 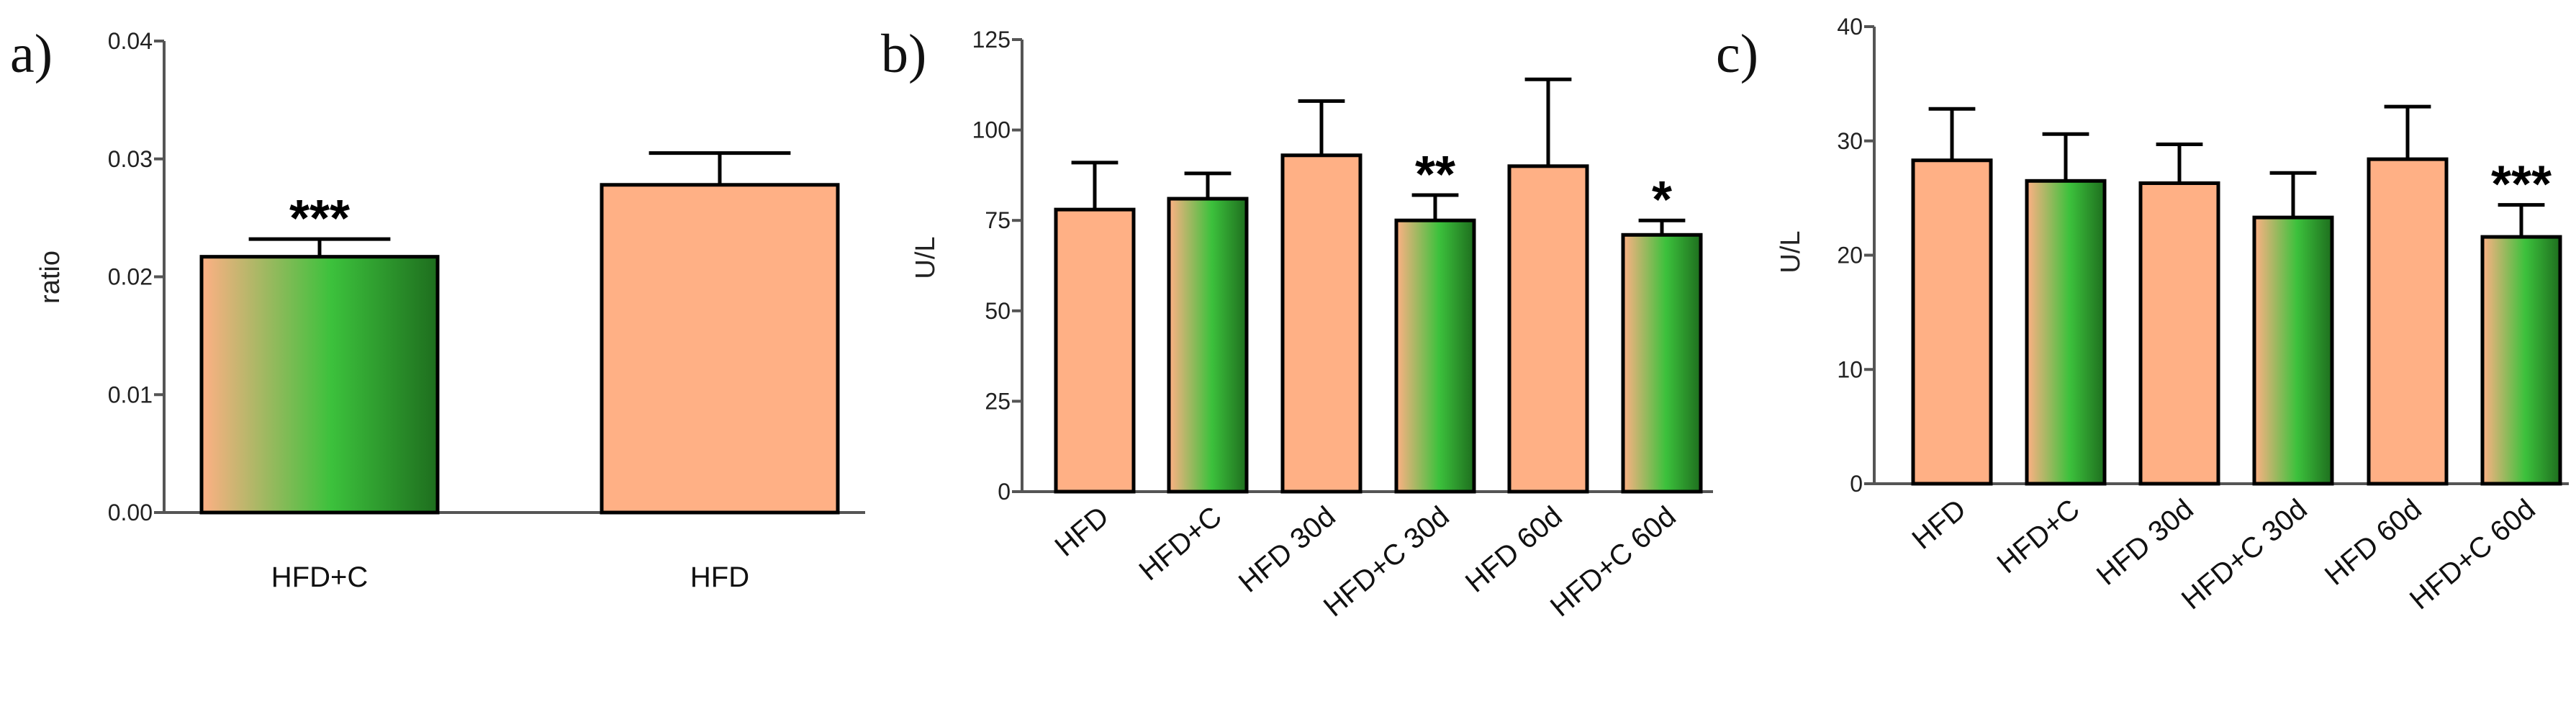 What do you see at coordinates (130, 512) in the screenshot?
I see `y-tick-label: 0.00` at bounding box center [130, 512].